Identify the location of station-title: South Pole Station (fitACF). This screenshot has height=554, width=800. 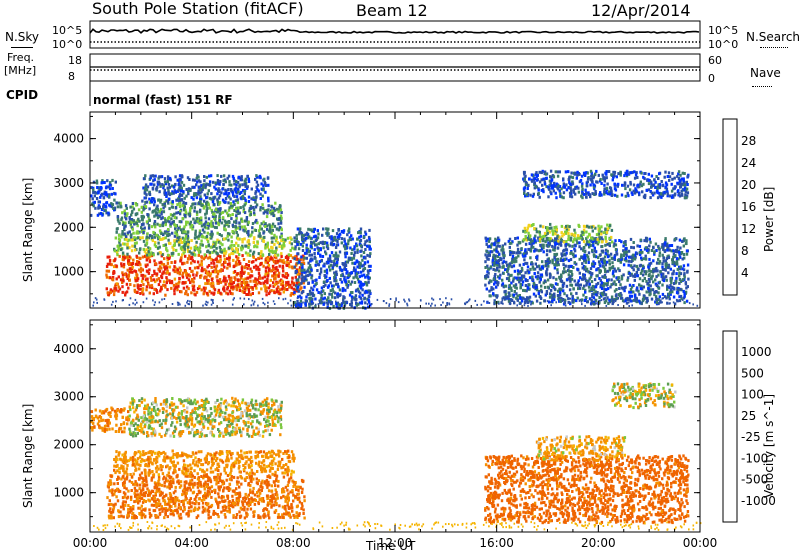
(198, 9).